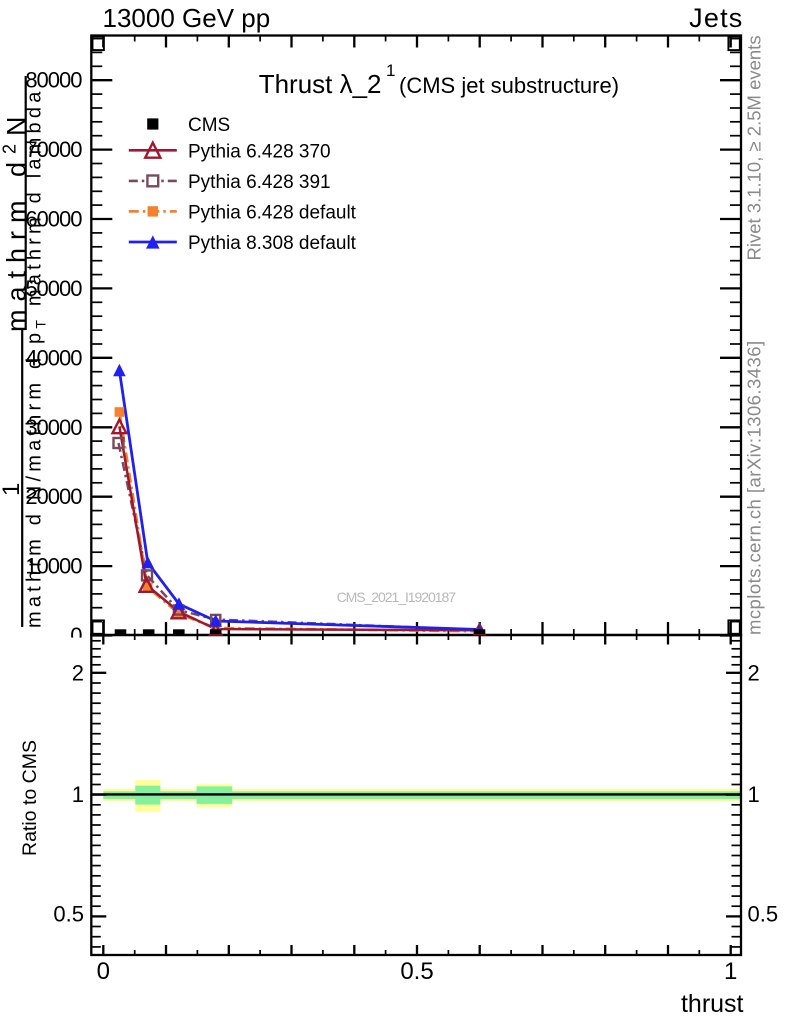 This screenshot has height=1024, width=786. I want to click on svg-text: CMS, so click(209, 125).